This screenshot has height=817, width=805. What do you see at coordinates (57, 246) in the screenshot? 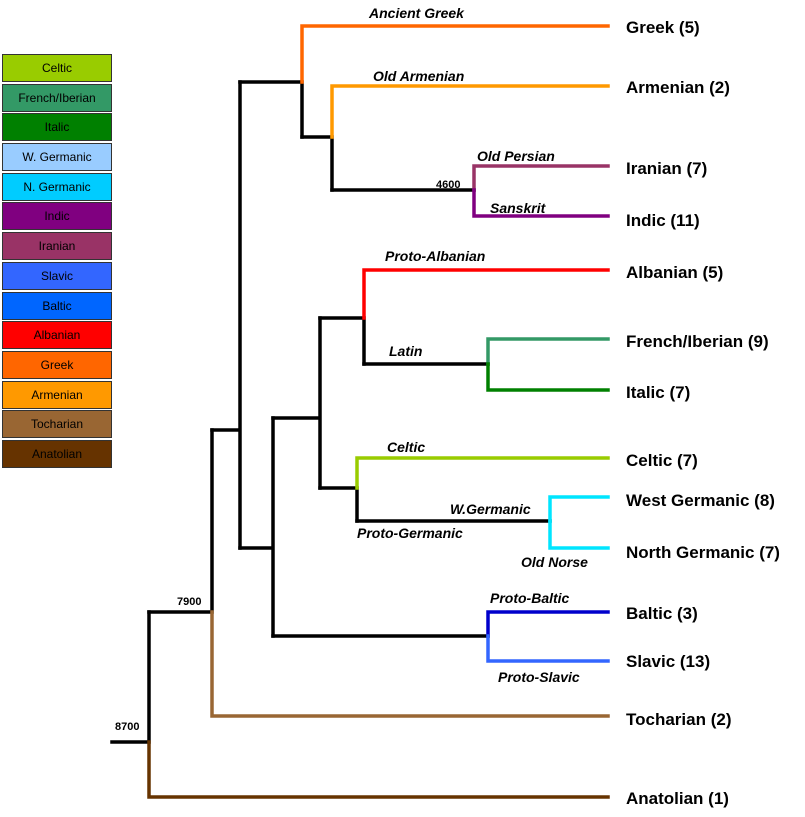
I see `legend-item-iranian: Iranian` at bounding box center [57, 246].